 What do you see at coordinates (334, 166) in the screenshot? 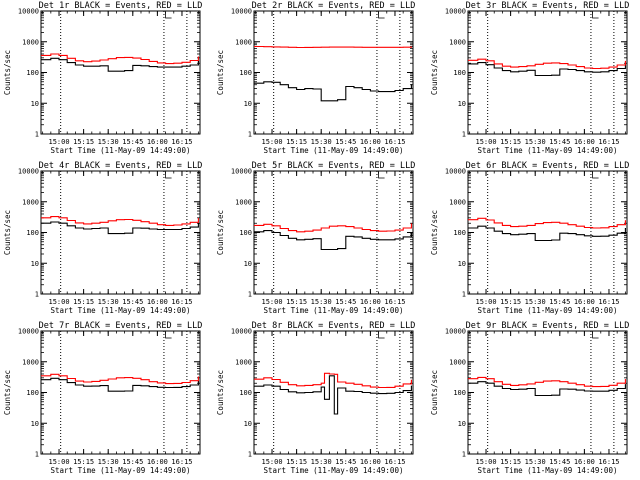
I see `panel-title: Det 5r BLACK = Events, RED = LLD` at bounding box center [334, 166].